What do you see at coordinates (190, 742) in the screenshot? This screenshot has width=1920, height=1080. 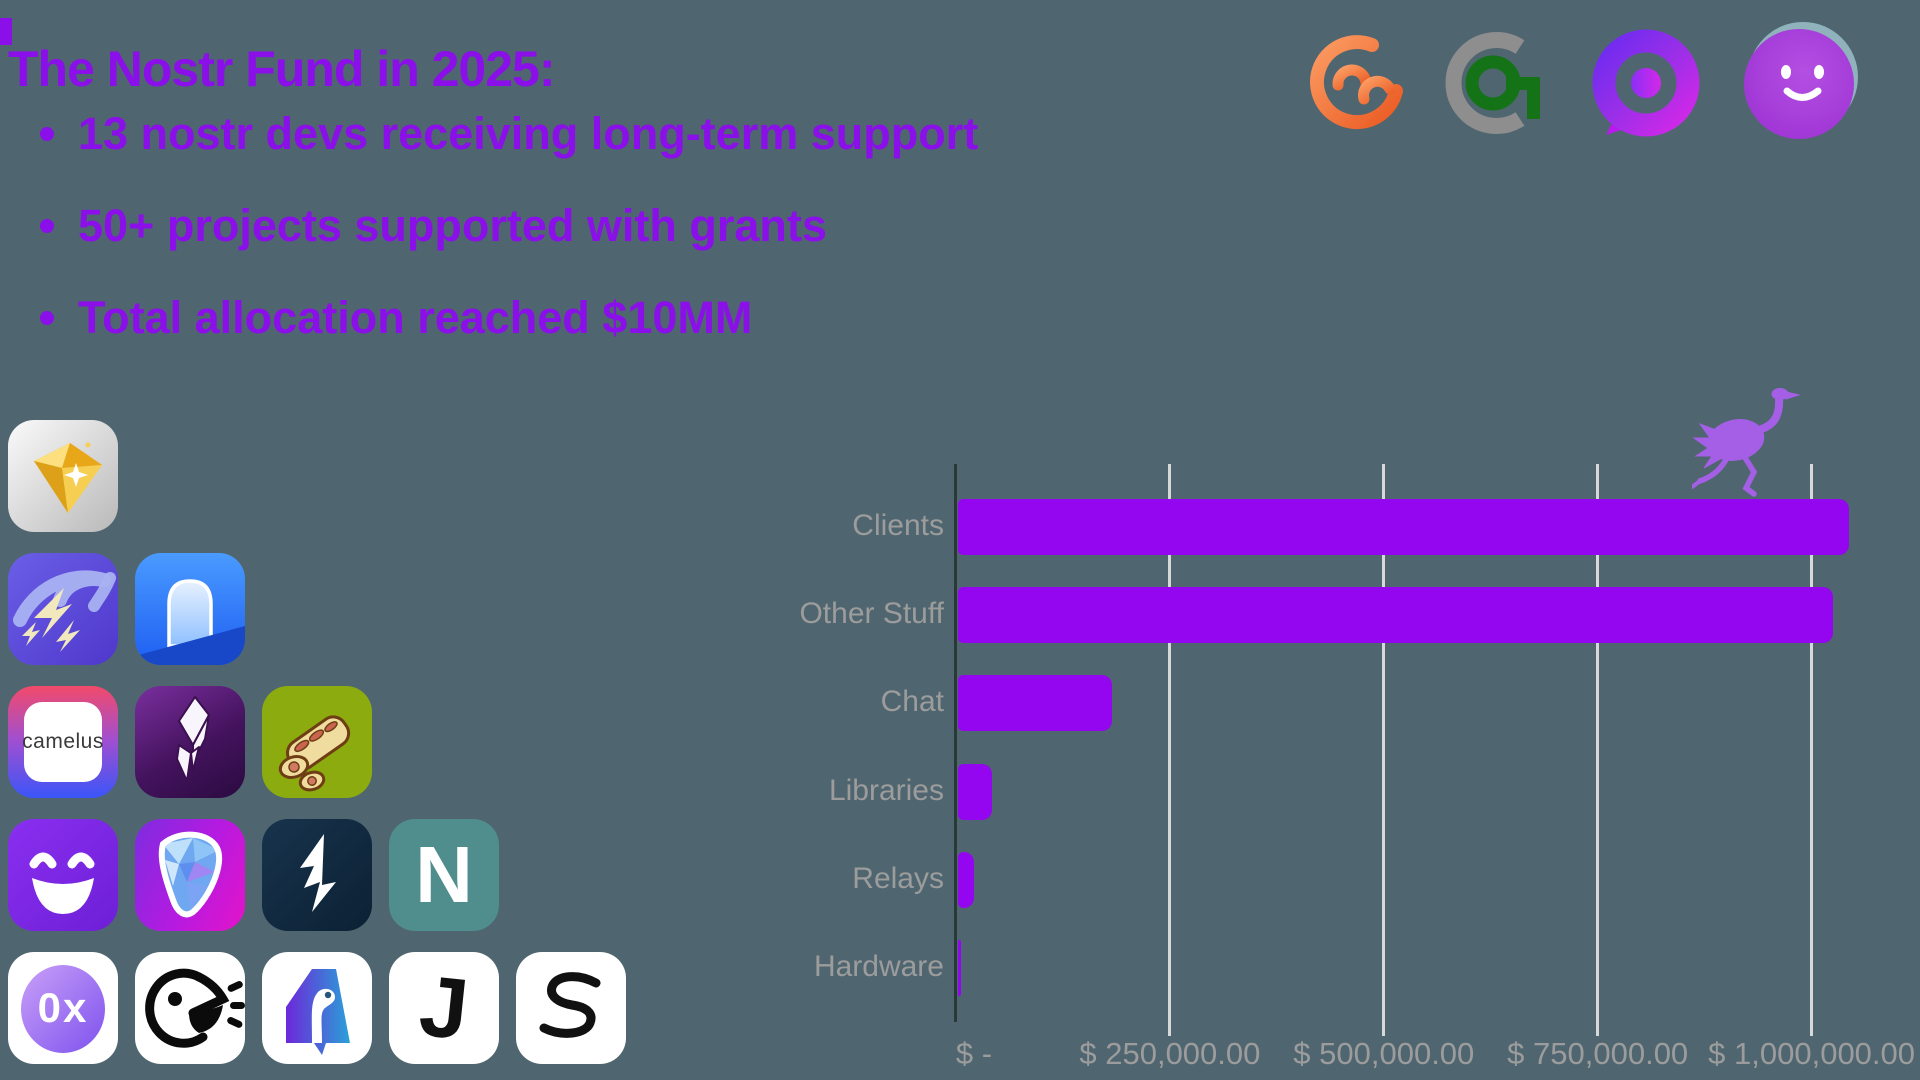 I see `purple-crystal-app-icon` at bounding box center [190, 742].